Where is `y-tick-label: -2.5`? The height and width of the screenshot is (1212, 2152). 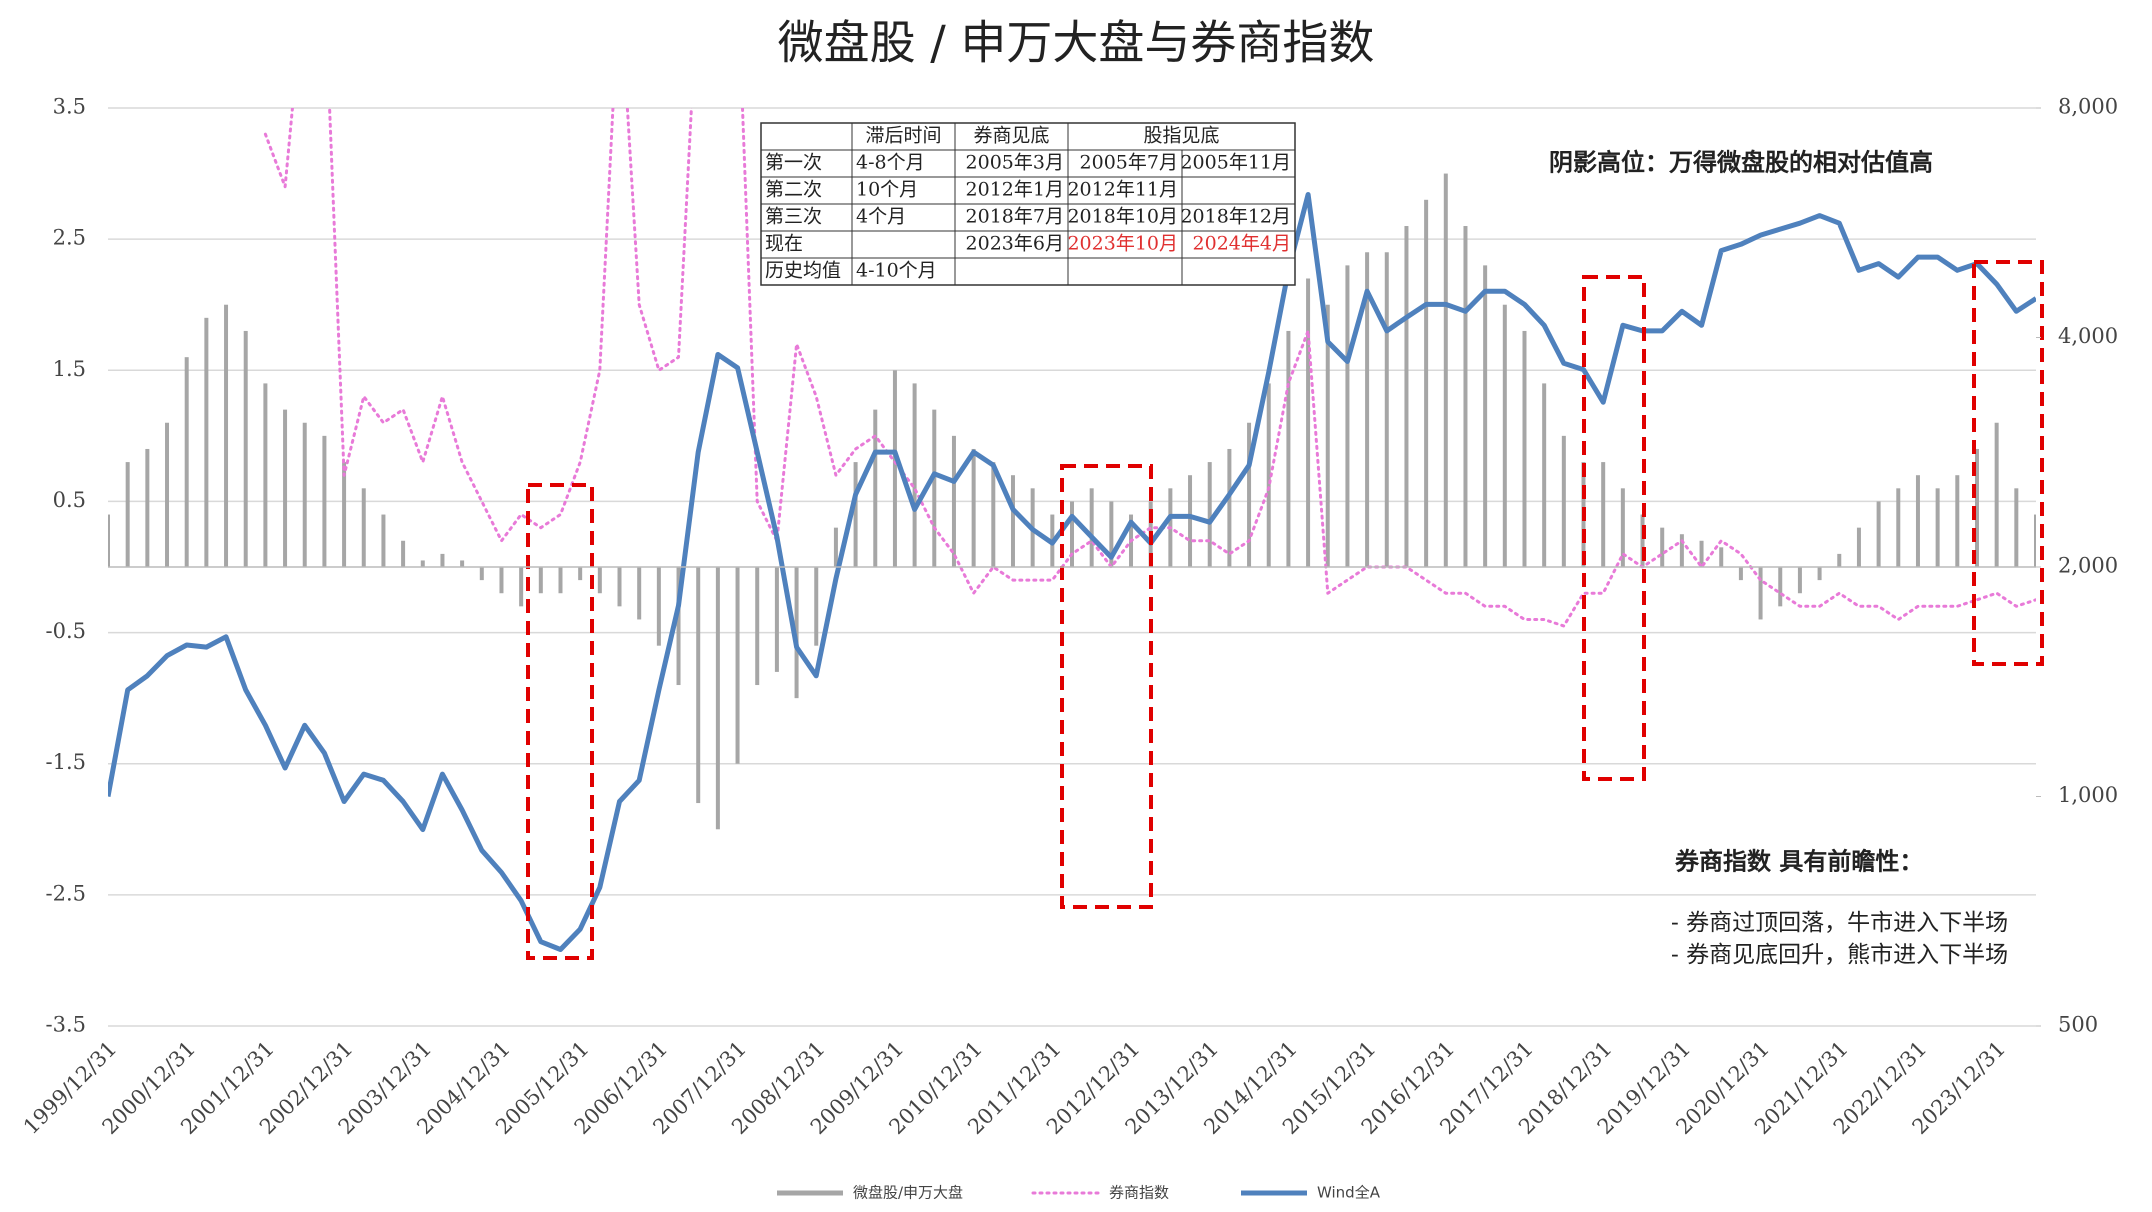 y-tick-label: -2.5 is located at coordinates (66, 893).